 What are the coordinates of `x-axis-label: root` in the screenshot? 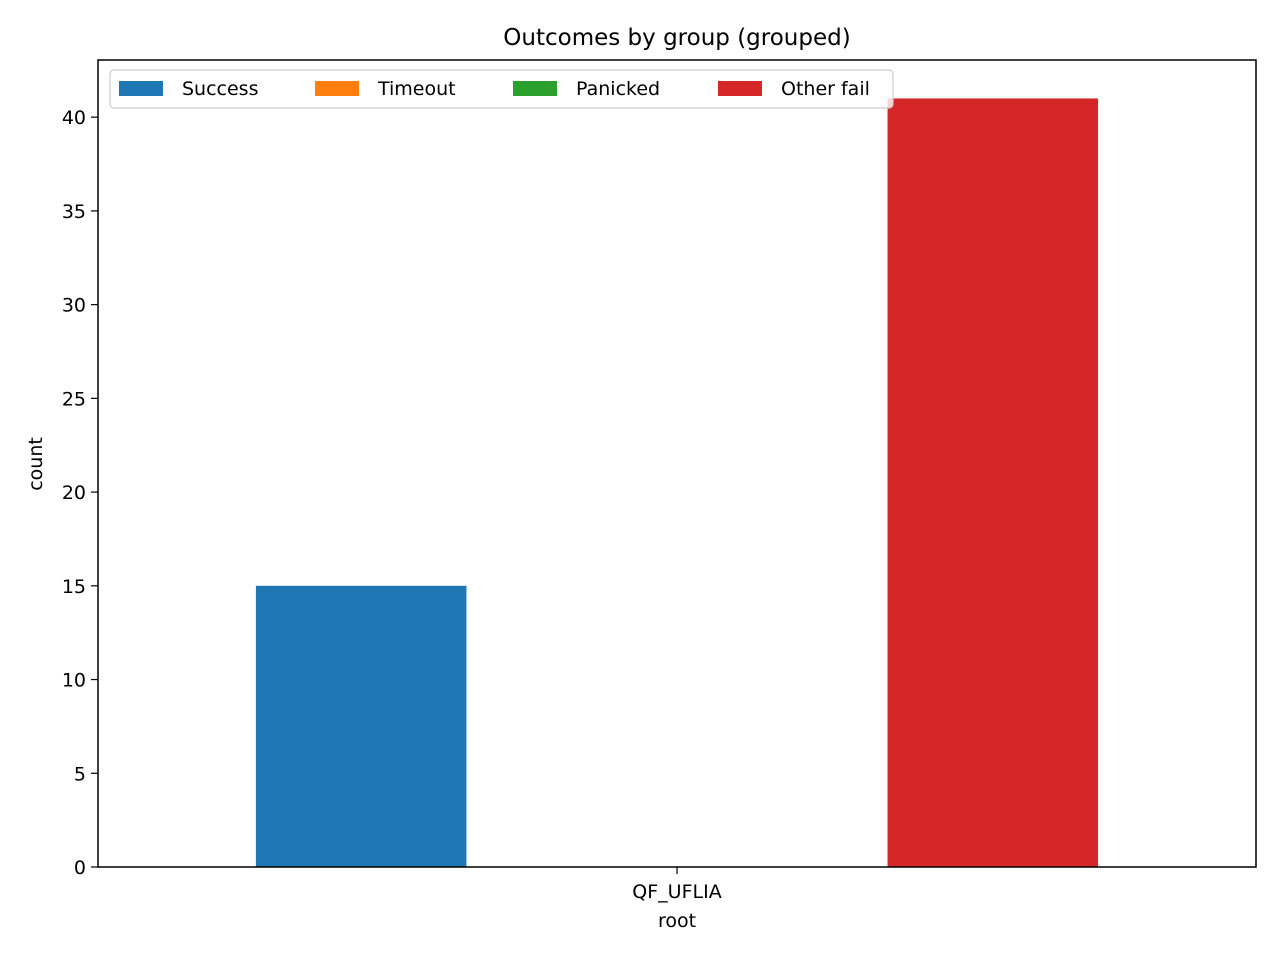 It's located at (677, 921).